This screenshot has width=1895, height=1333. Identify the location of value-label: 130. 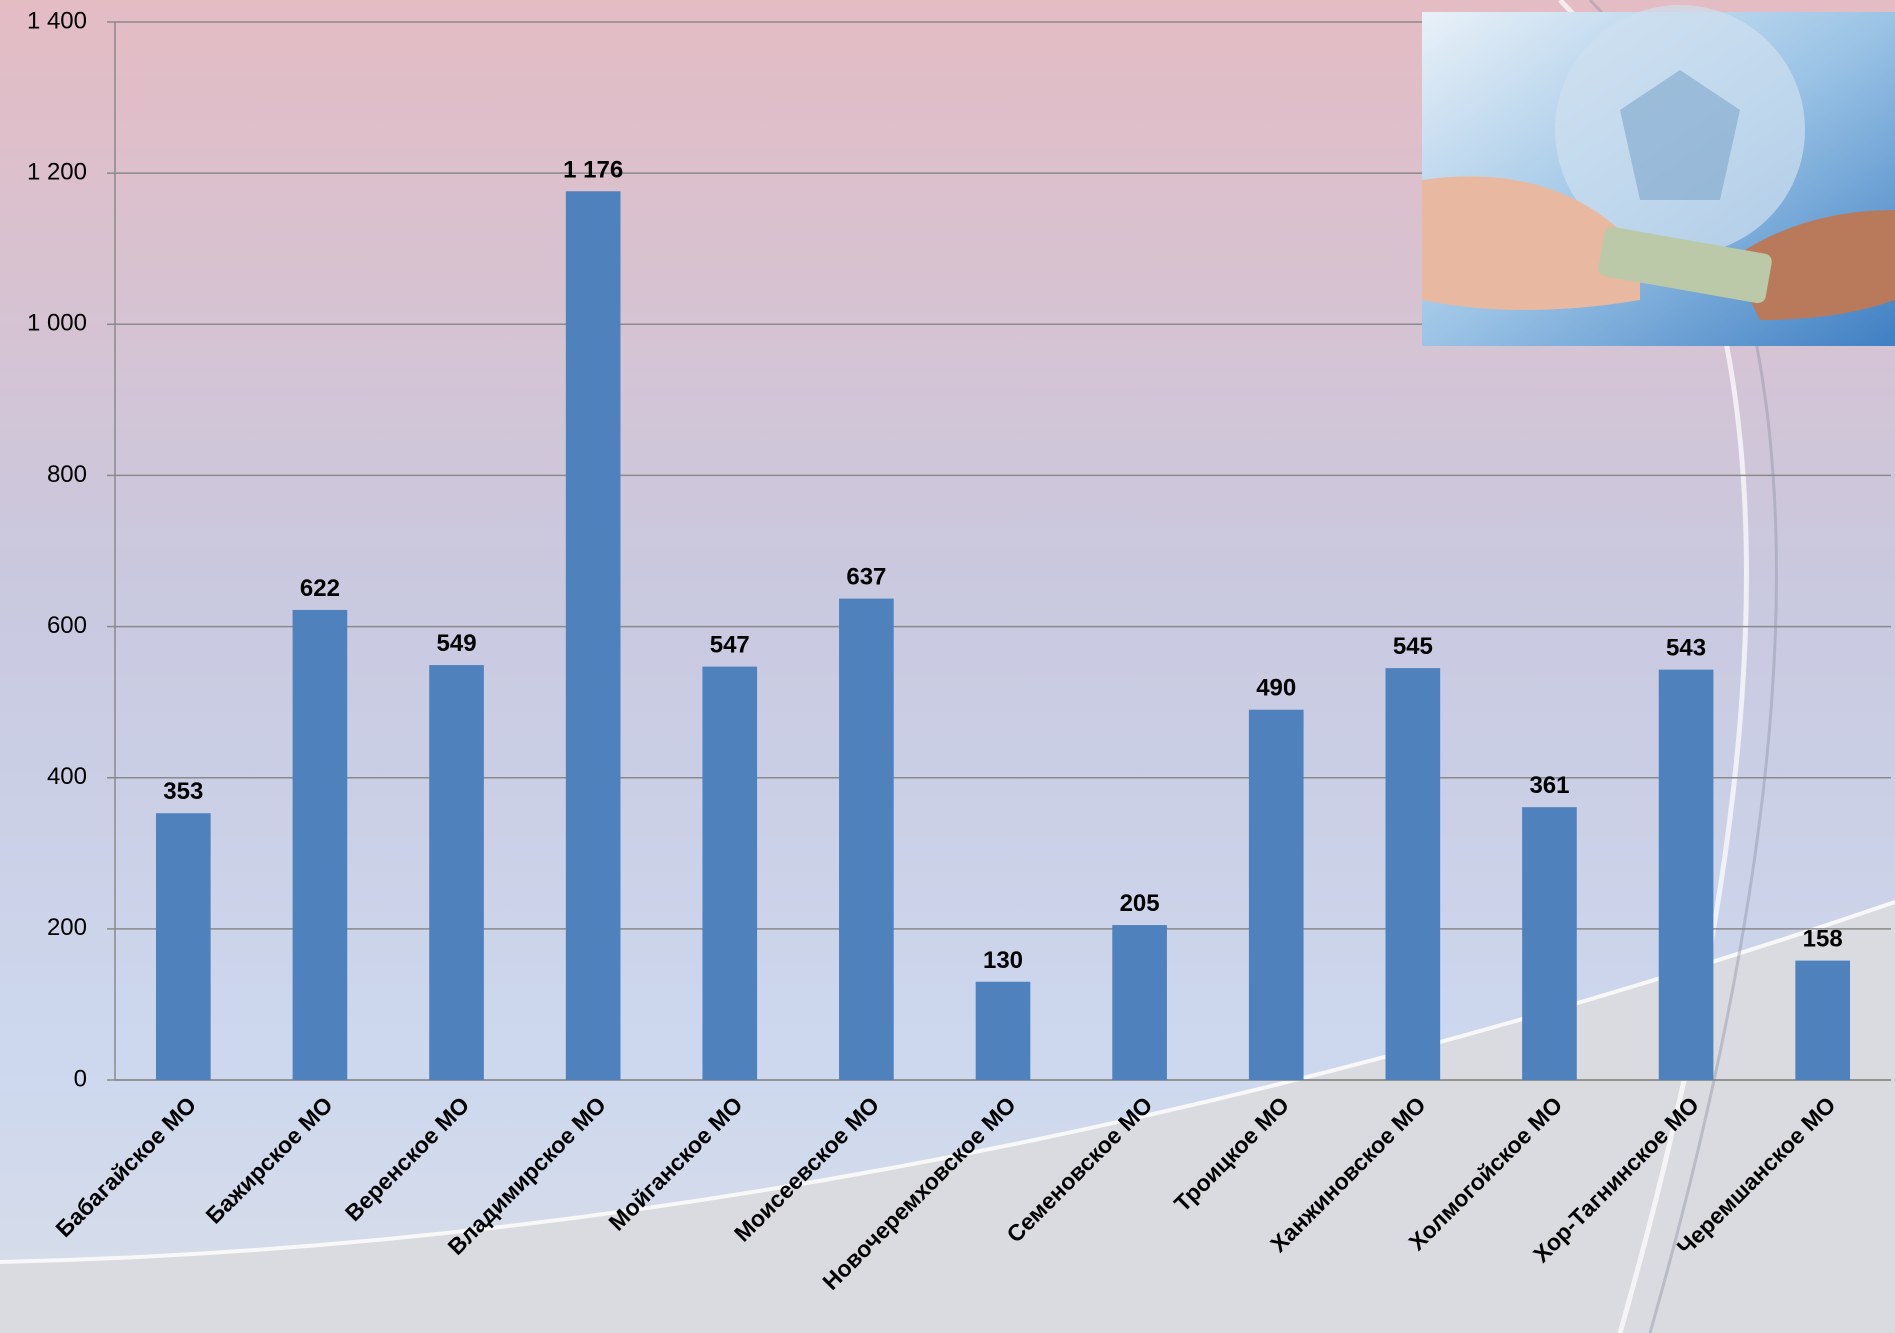
(1003, 960).